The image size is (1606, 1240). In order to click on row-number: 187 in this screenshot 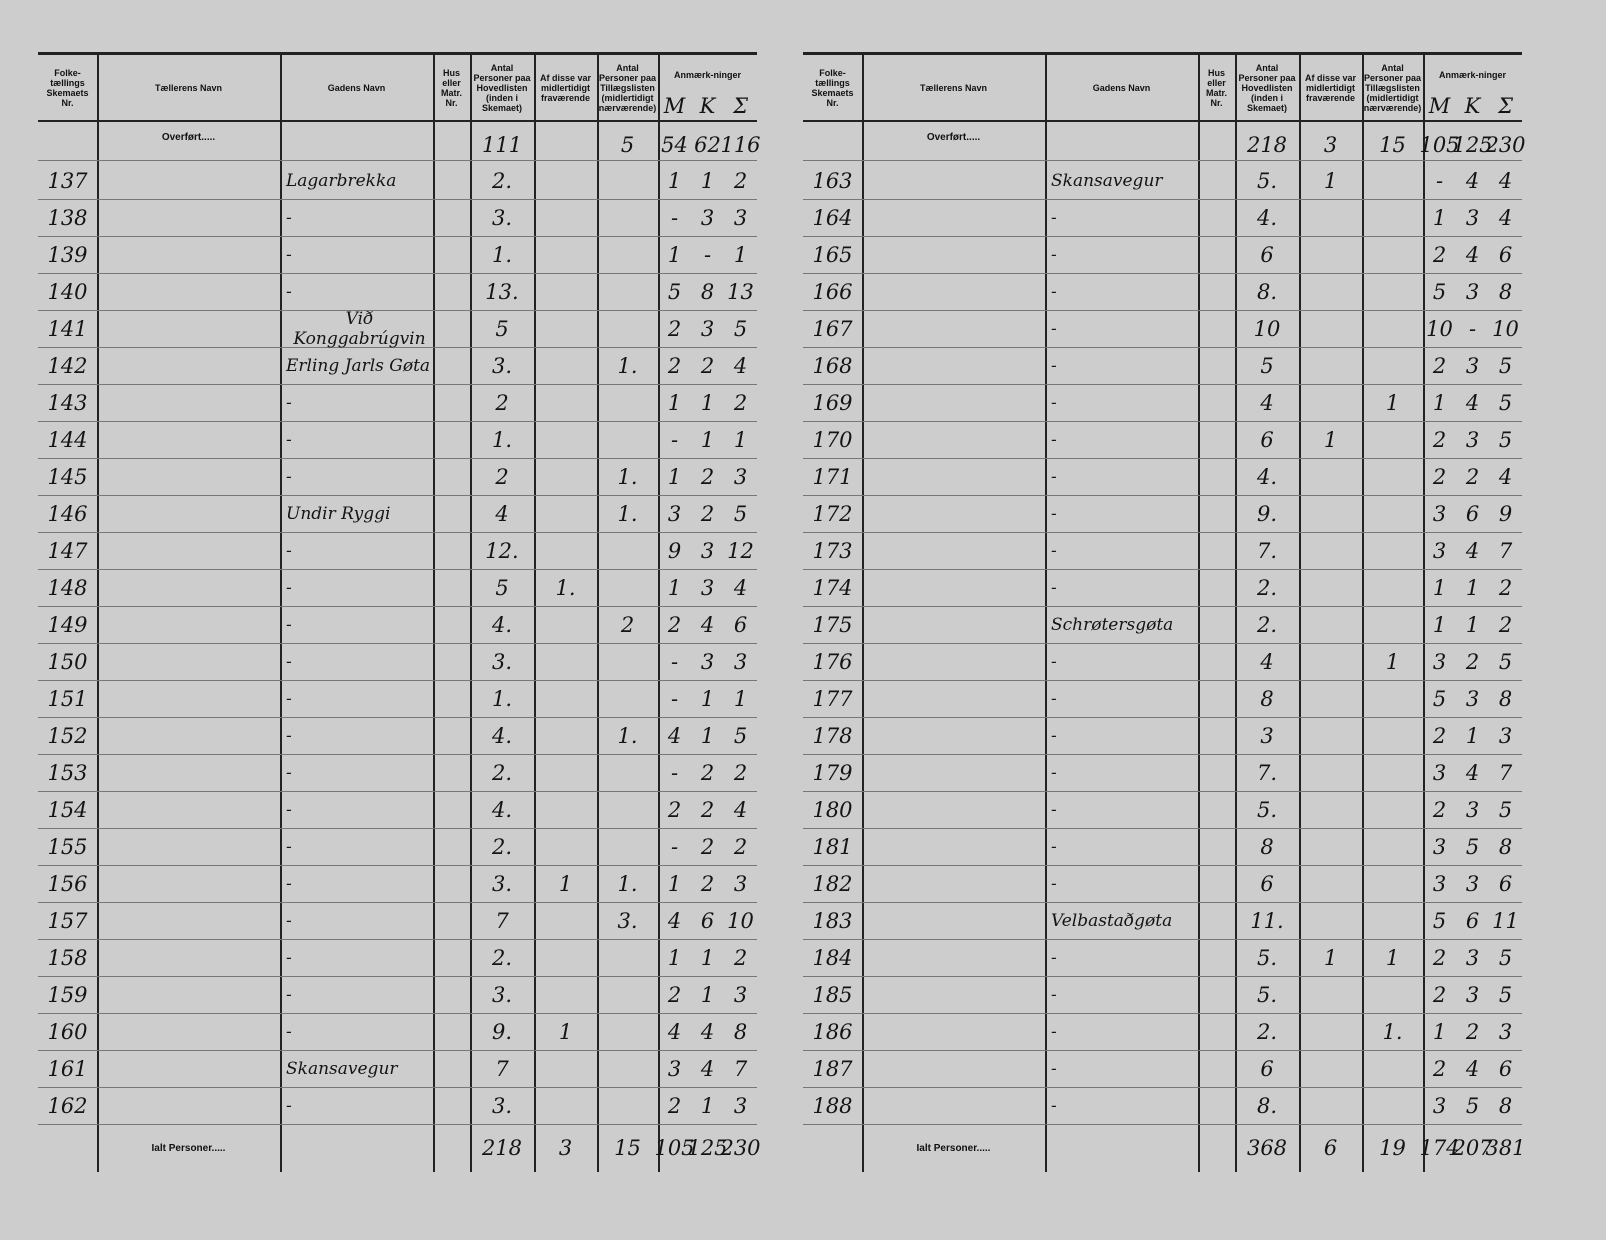, I will do `click(832, 1068)`.